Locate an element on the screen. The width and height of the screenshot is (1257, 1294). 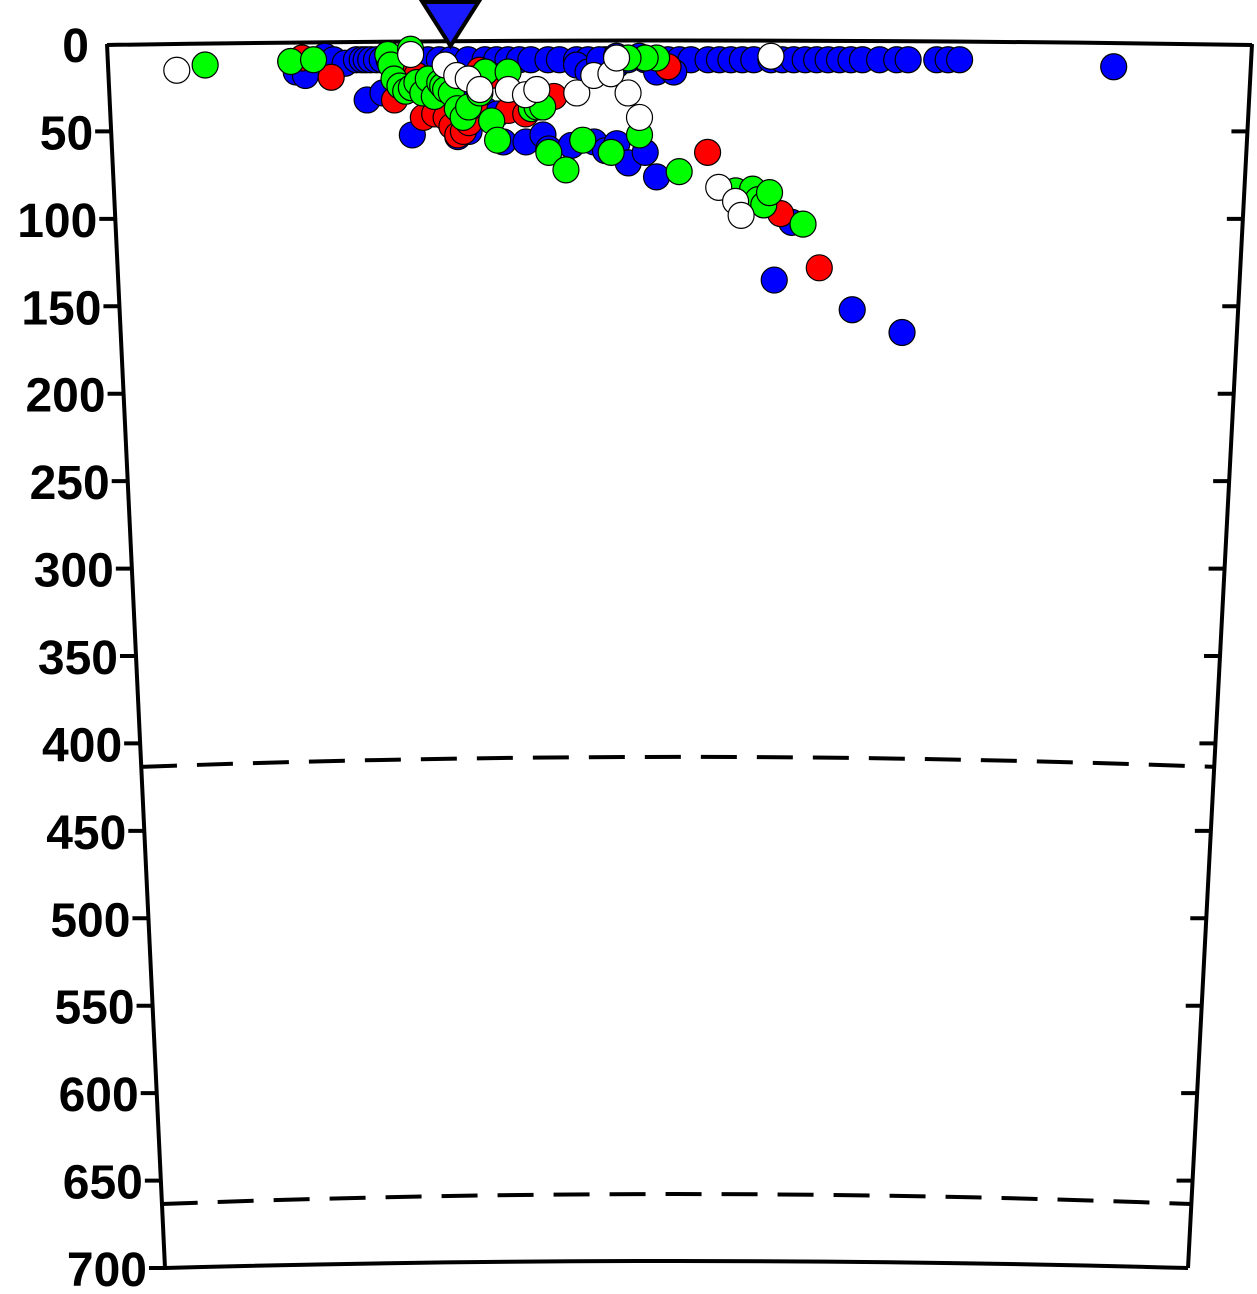
y-tick-label: 550 is located at coordinates (94, 1008).